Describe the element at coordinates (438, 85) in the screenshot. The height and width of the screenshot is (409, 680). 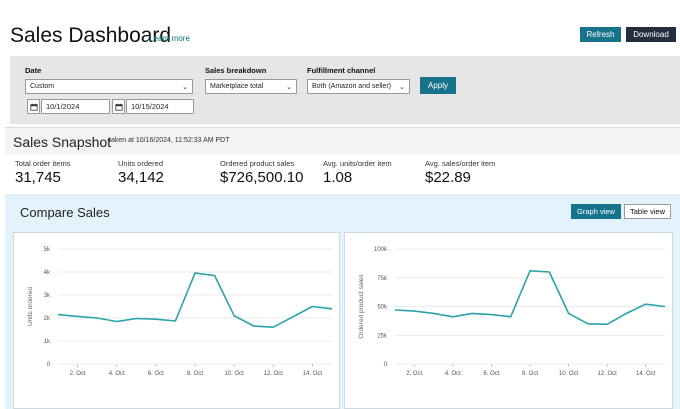
I see `apply-button: Apply` at that location.